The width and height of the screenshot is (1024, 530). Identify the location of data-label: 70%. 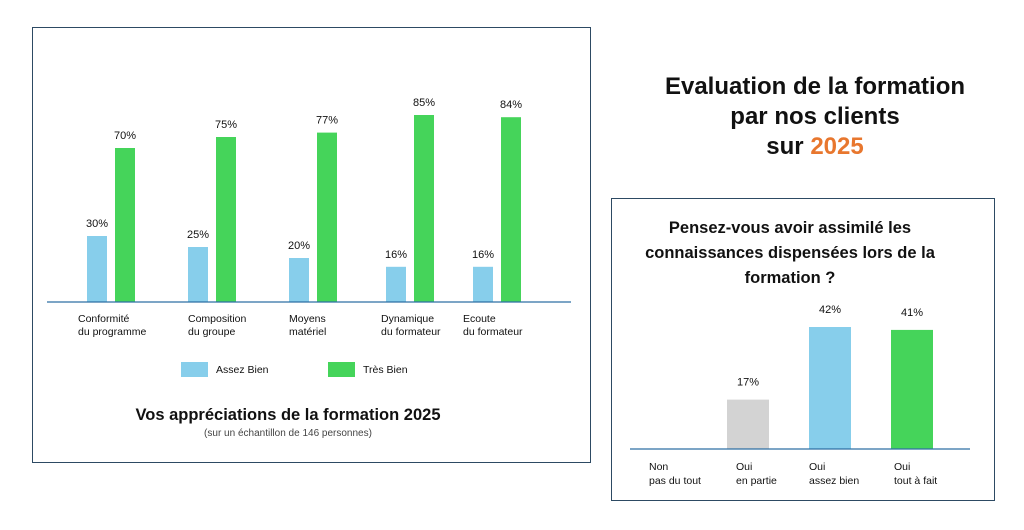
(125, 136).